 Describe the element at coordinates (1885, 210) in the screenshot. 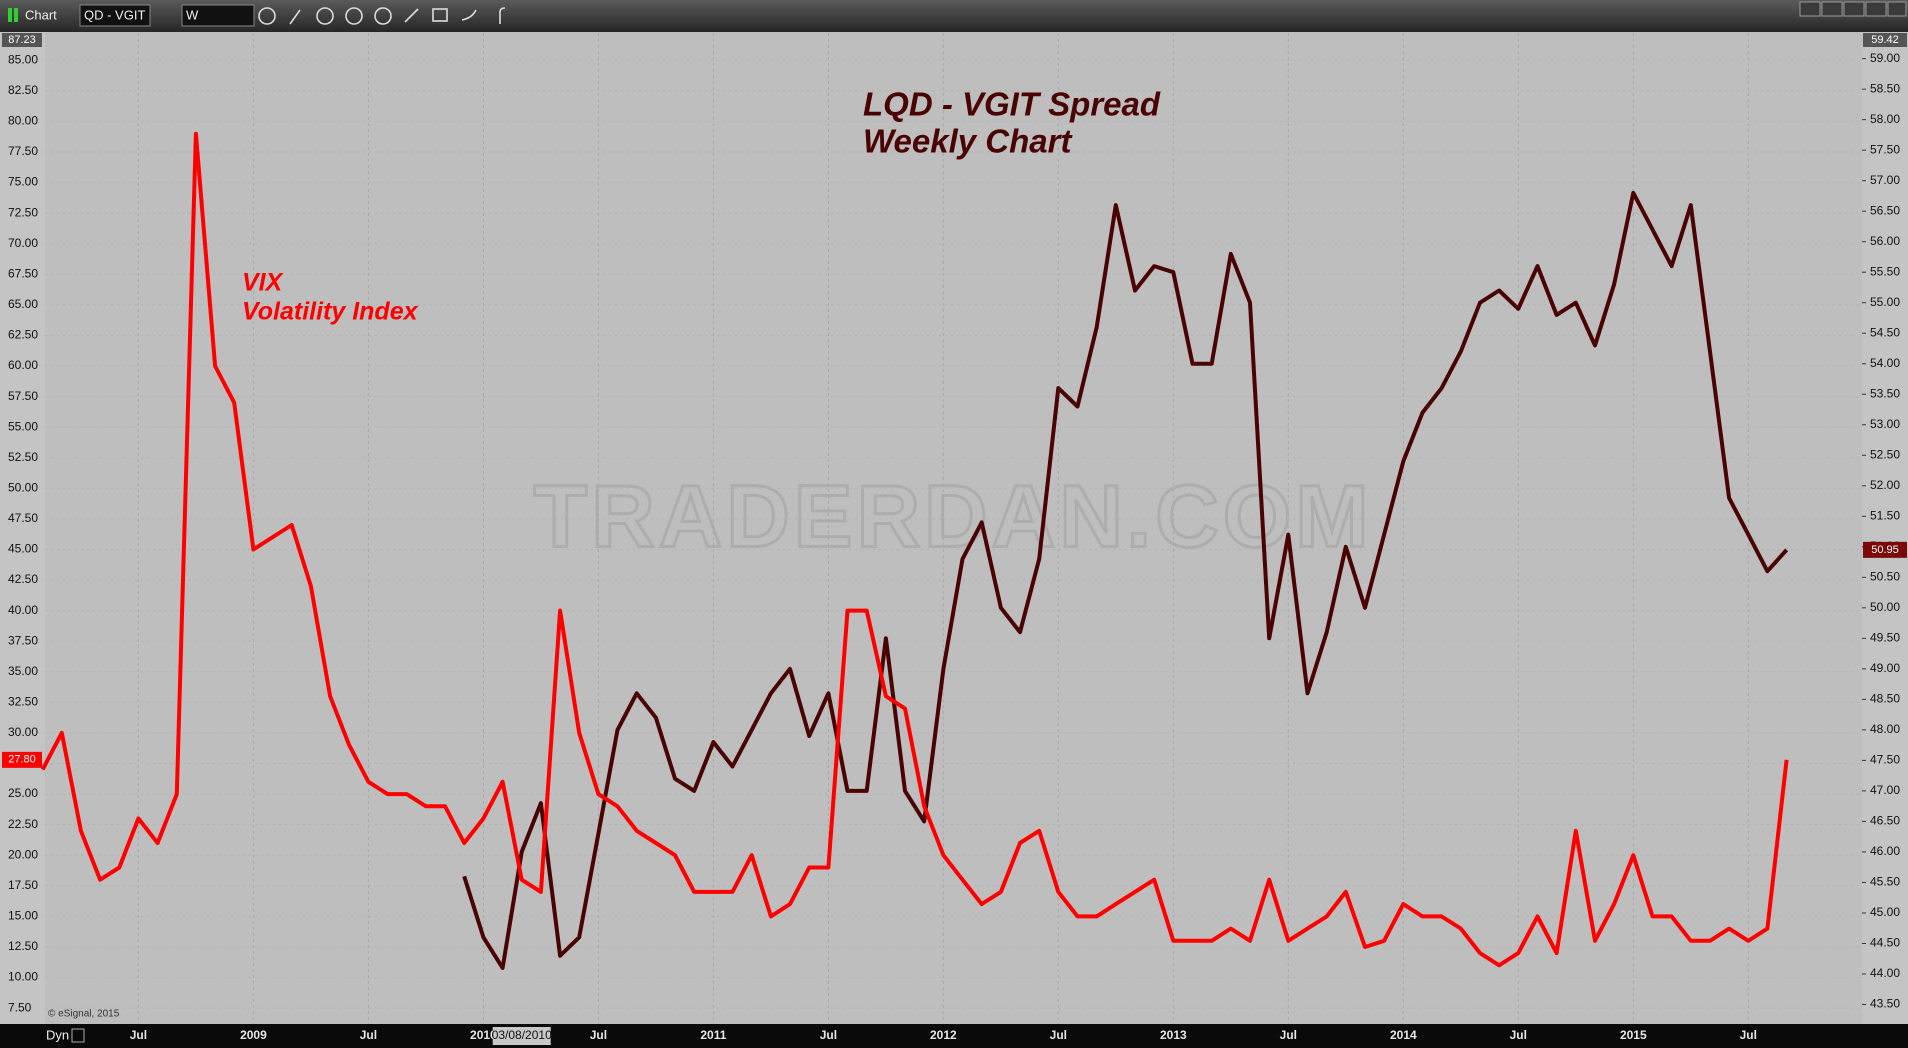

I see `y2-tick-label: 56.50` at that location.